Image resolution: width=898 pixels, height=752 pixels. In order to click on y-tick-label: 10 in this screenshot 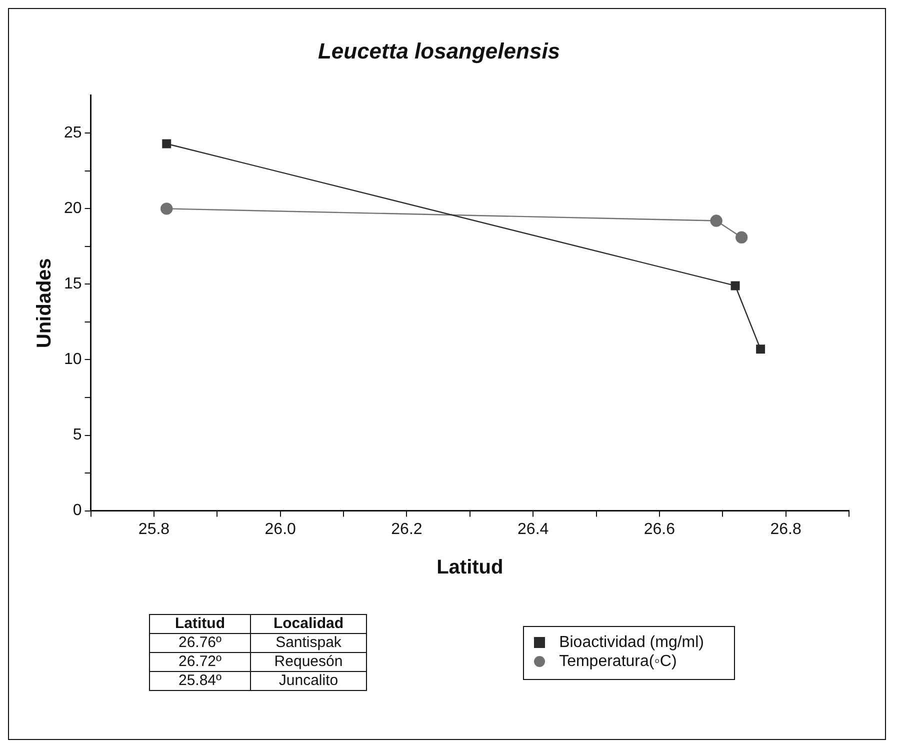, I will do `click(73, 359)`.